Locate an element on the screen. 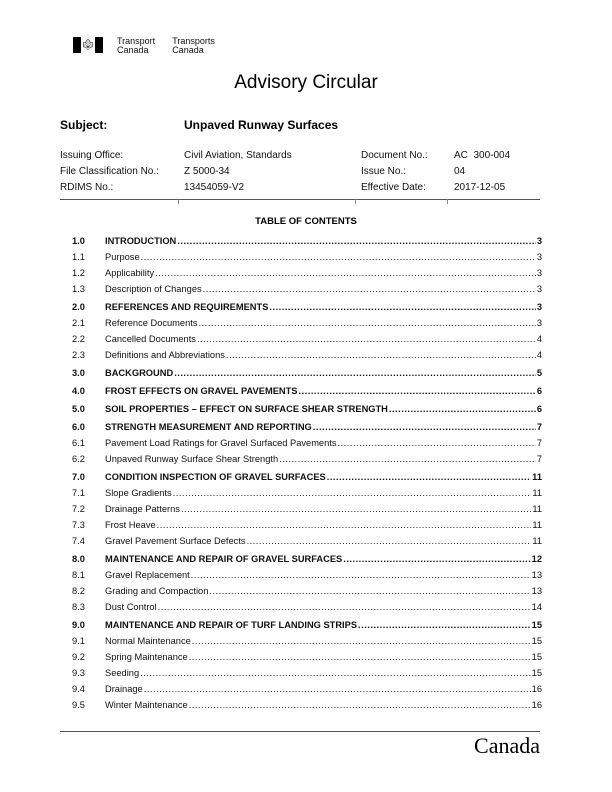 This screenshot has height=792, width=612. toc-entry: 7.4 Gravel Pavement Surface Defects 11 is located at coordinates (307, 543).